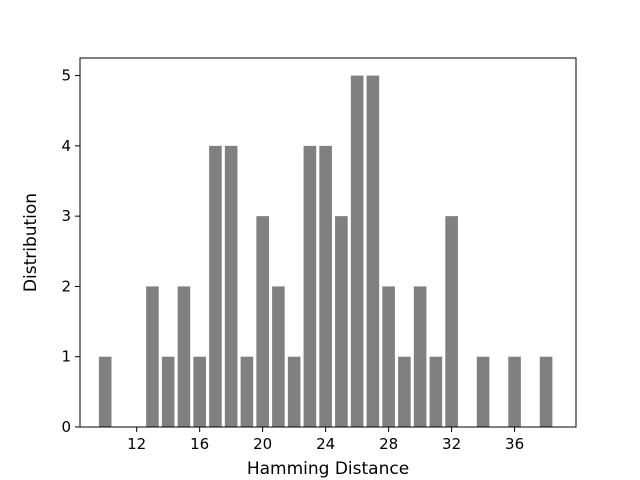 The height and width of the screenshot is (480, 640). I want to click on y-tick-label: 0, so click(66, 427).